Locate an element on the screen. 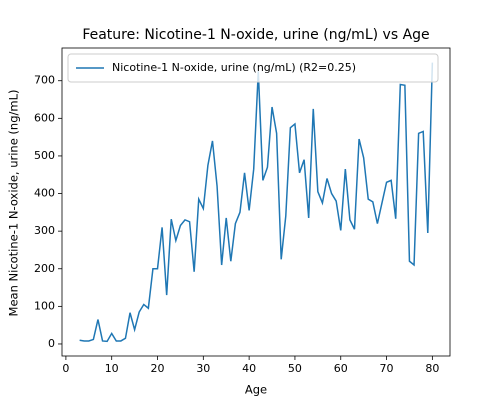  y-tick-label: 400 is located at coordinates (44, 193).